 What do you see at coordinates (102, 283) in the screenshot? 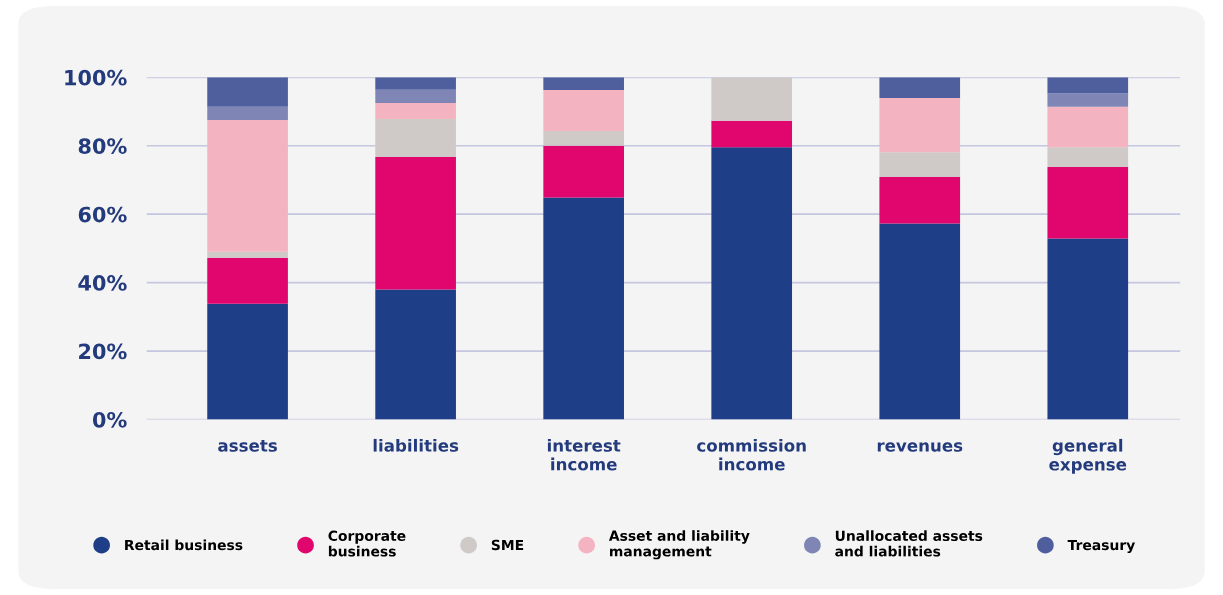
I see `y-tick-label: 40%` at bounding box center [102, 283].